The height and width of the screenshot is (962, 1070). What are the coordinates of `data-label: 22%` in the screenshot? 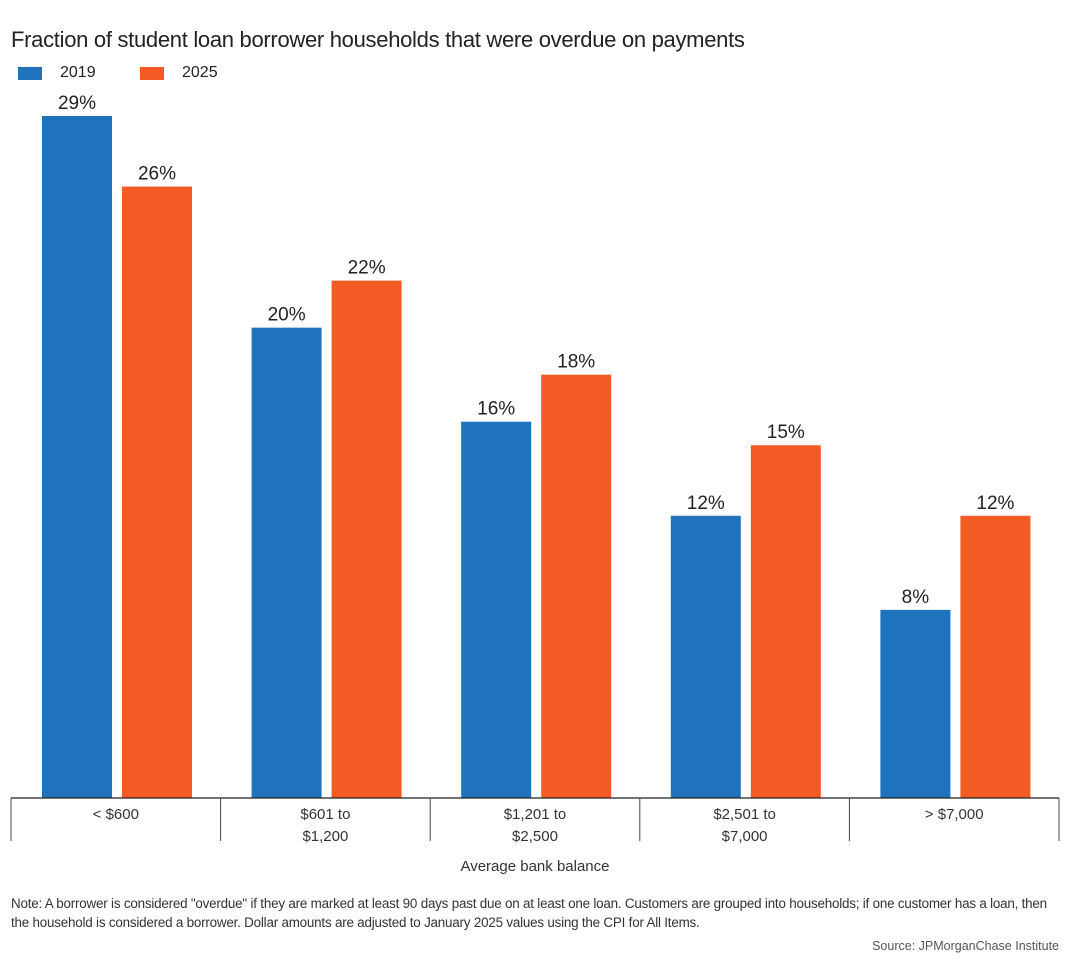 It's located at (367, 268).